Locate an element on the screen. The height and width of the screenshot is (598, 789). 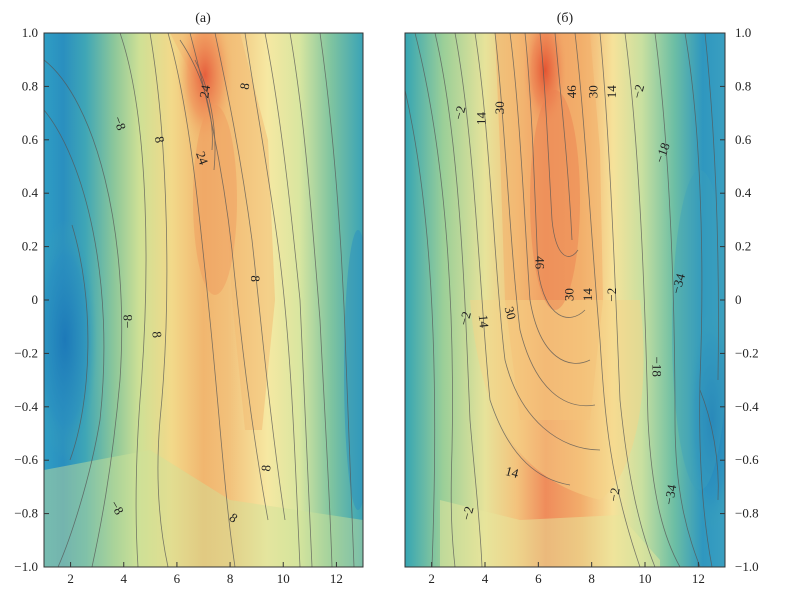
panel-a-title: (а) is located at coordinates (203, 18).